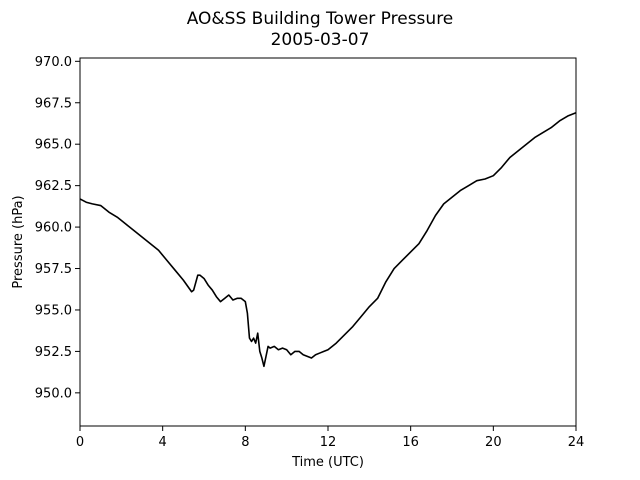 This screenshot has width=640, height=480. What do you see at coordinates (320, 40) in the screenshot?
I see `chart-subtitle: 2005-03-07` at bounding box center [320, 40].